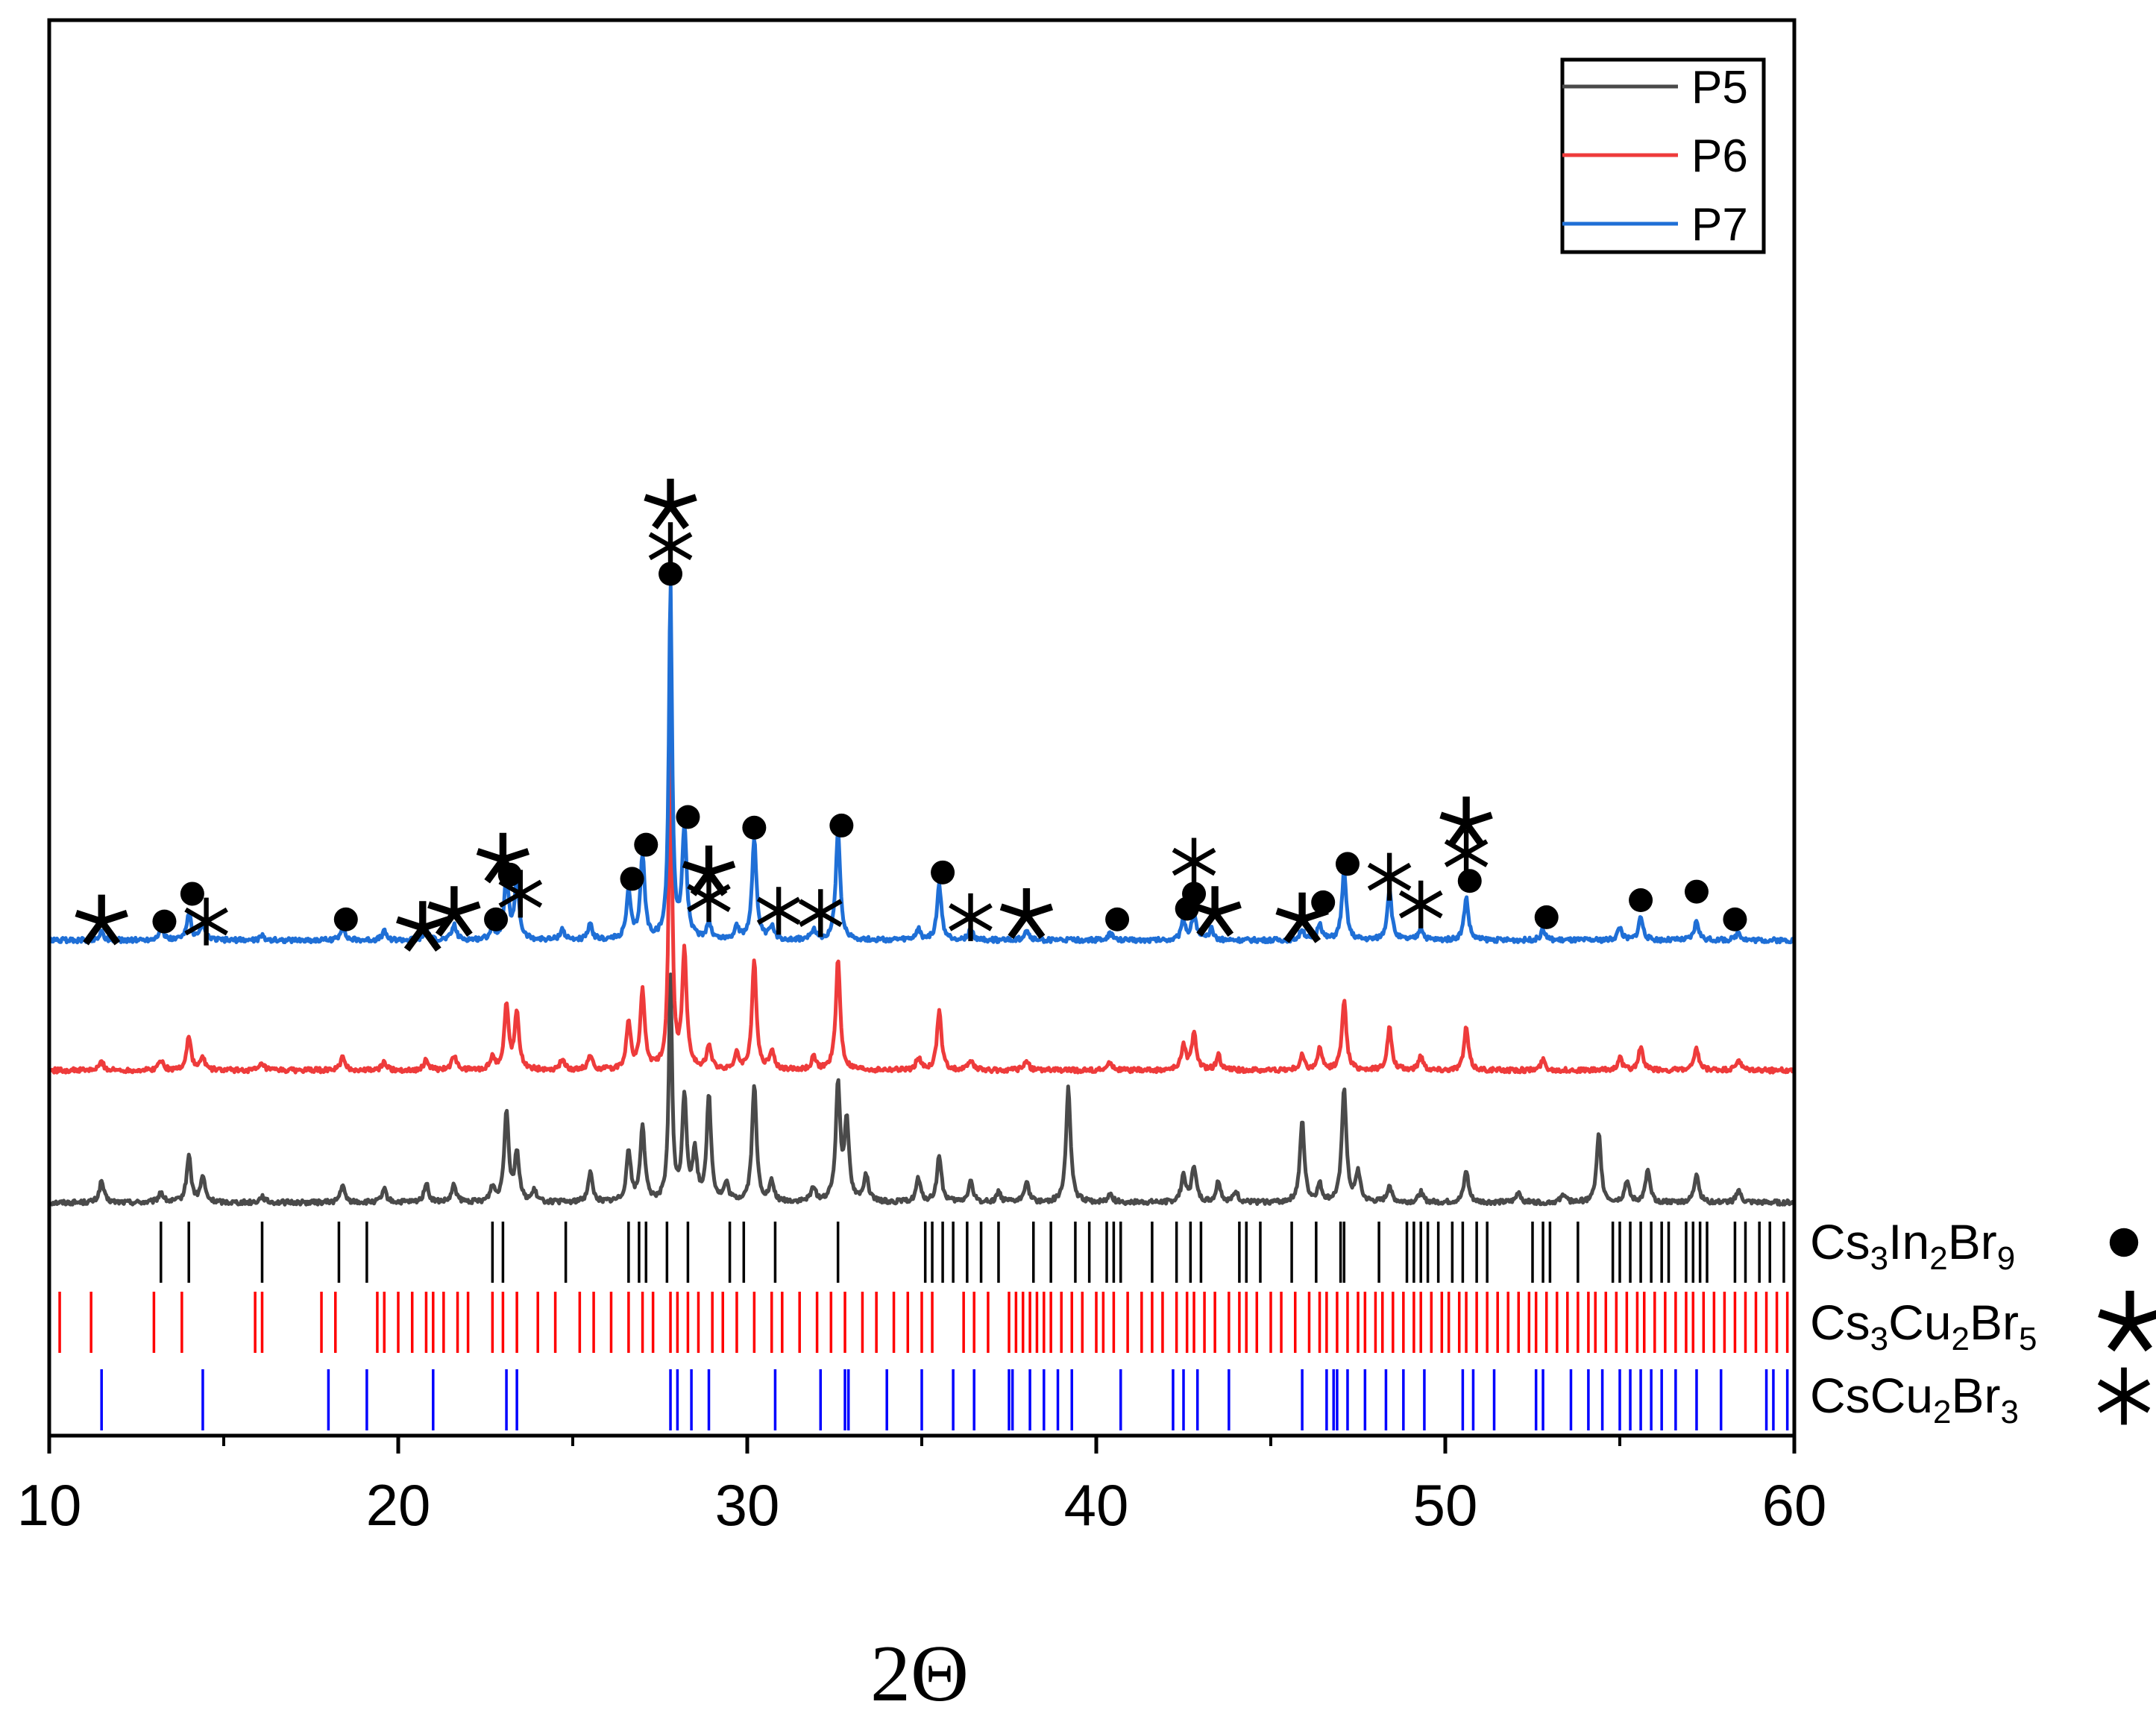  I want to click on legend-label-p6: P6, so click(1719, 156).